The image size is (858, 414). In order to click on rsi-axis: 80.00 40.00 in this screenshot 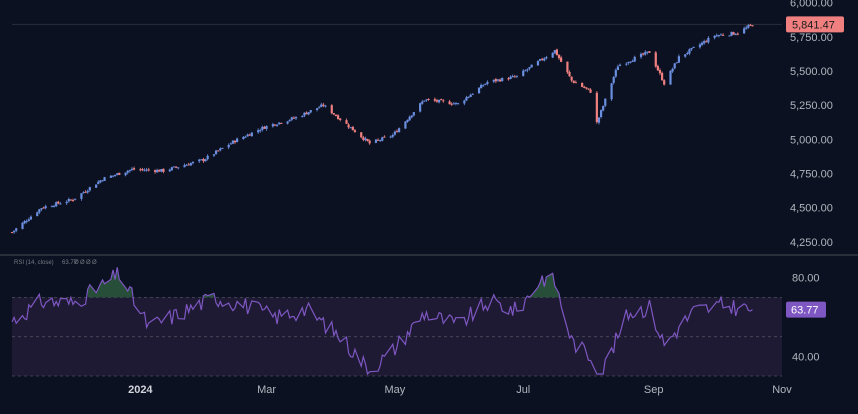, I will do `click(806, 318)`.